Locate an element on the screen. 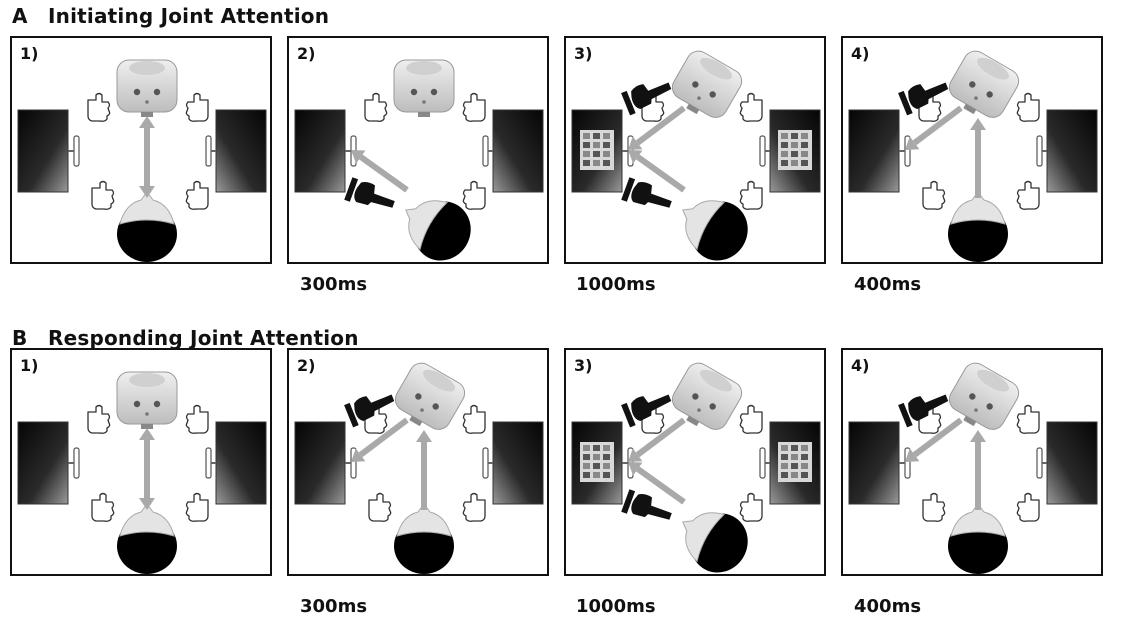 This screenshot has width=1130, height=632. section-b-letter: B is located at coordinates (20, 338).